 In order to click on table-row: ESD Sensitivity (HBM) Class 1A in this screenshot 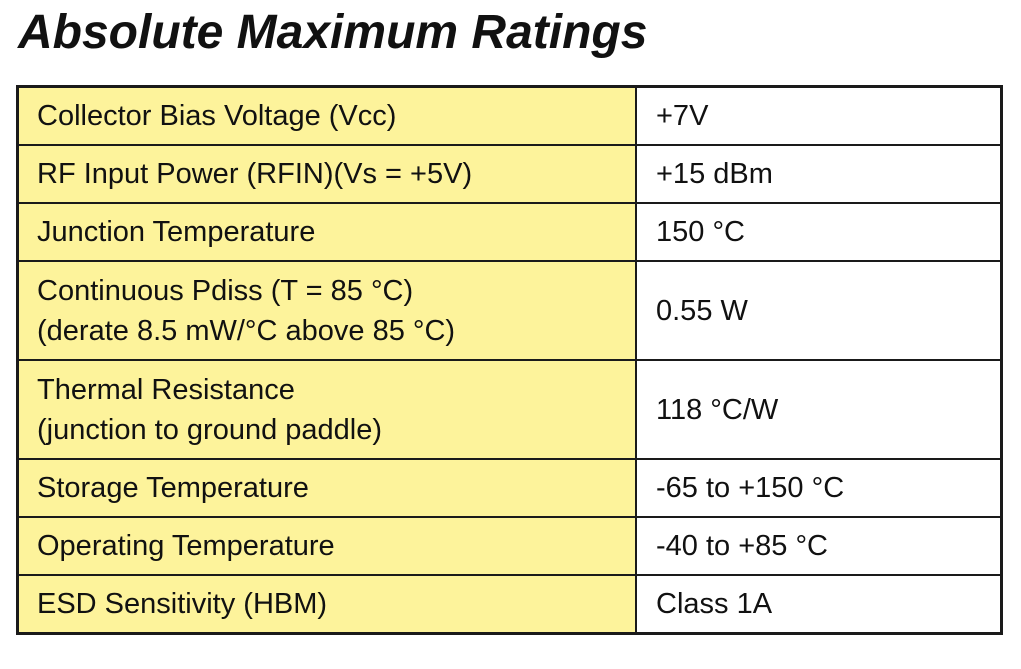, I will do `click(509, 604)`.